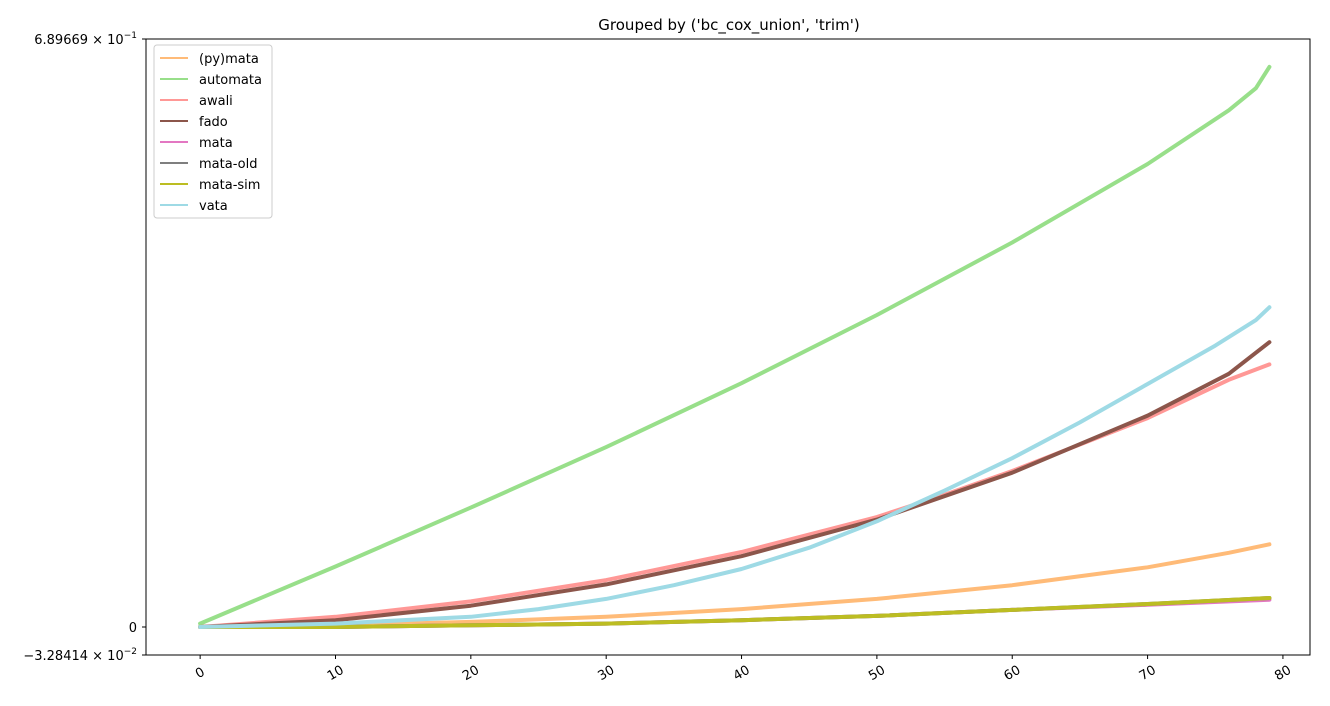 Image resolution: width=1330 pixels, height=706 pixels. I want to click on legend-label: automata, so click(230, 80).